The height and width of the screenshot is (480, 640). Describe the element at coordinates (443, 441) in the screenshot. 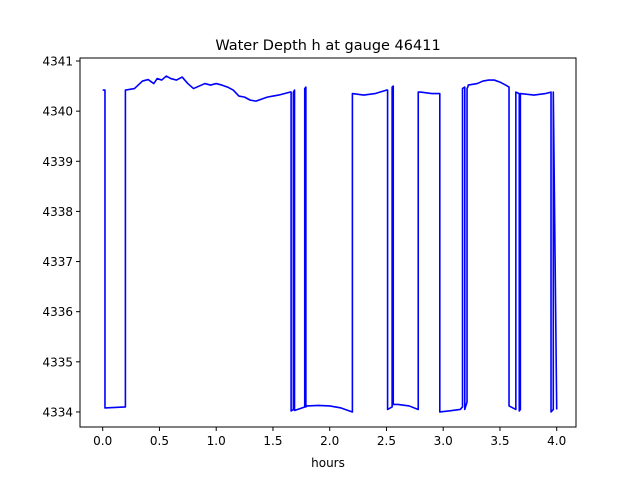

I see `x-tick-label: 3.0` at that location.